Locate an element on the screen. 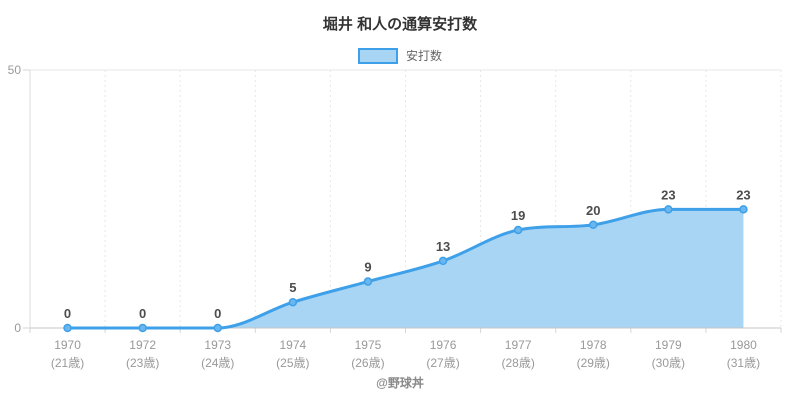  x-tick-label-year: 1970 is located at coordinates (67, 345).